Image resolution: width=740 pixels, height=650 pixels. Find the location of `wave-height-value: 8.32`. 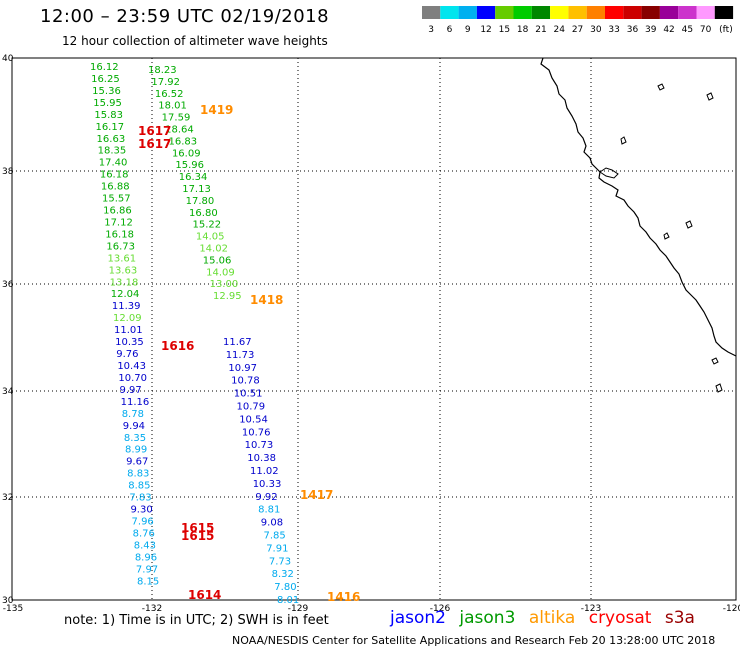

wave-height-value: 8.32 is located at coordinates (283, 574).